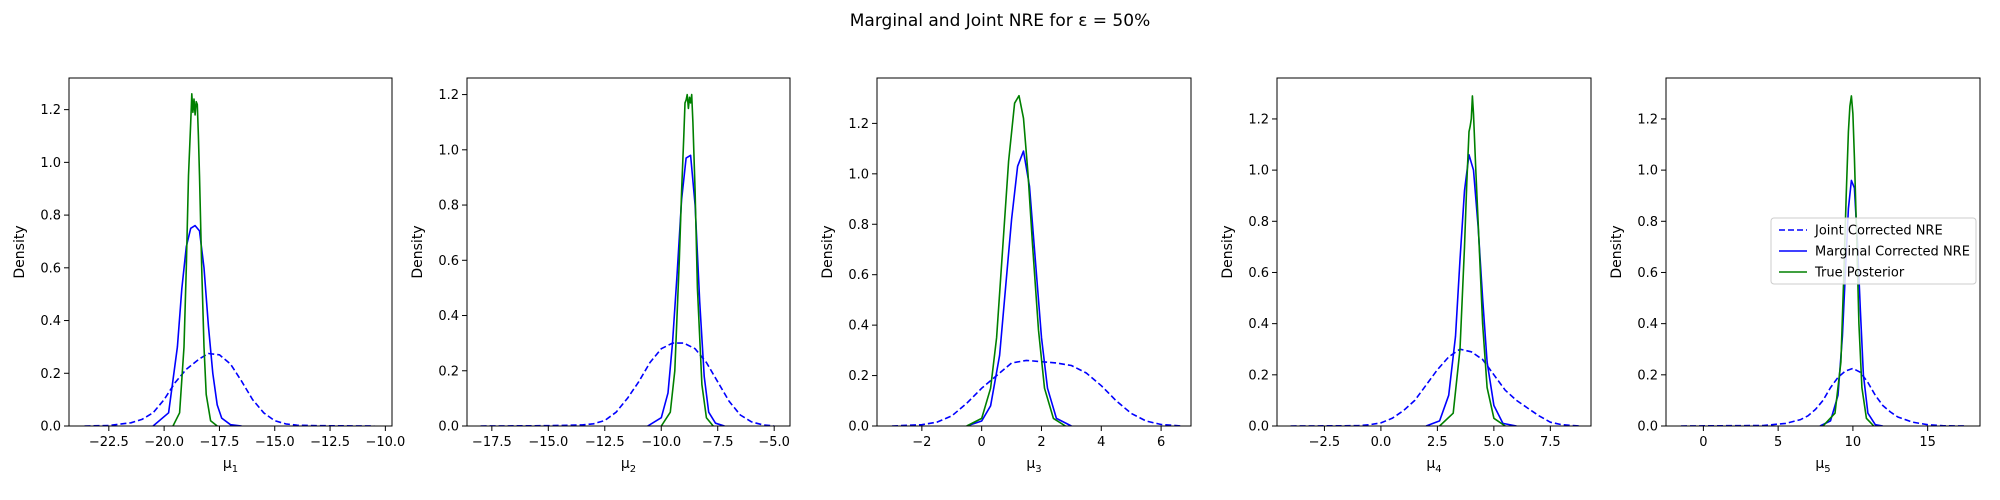 The height and width of the screenshot is (500, 2000). Describe the element at coordinates (921, 442) in the screenshot. I see `x-tick-label: −2` at that location.